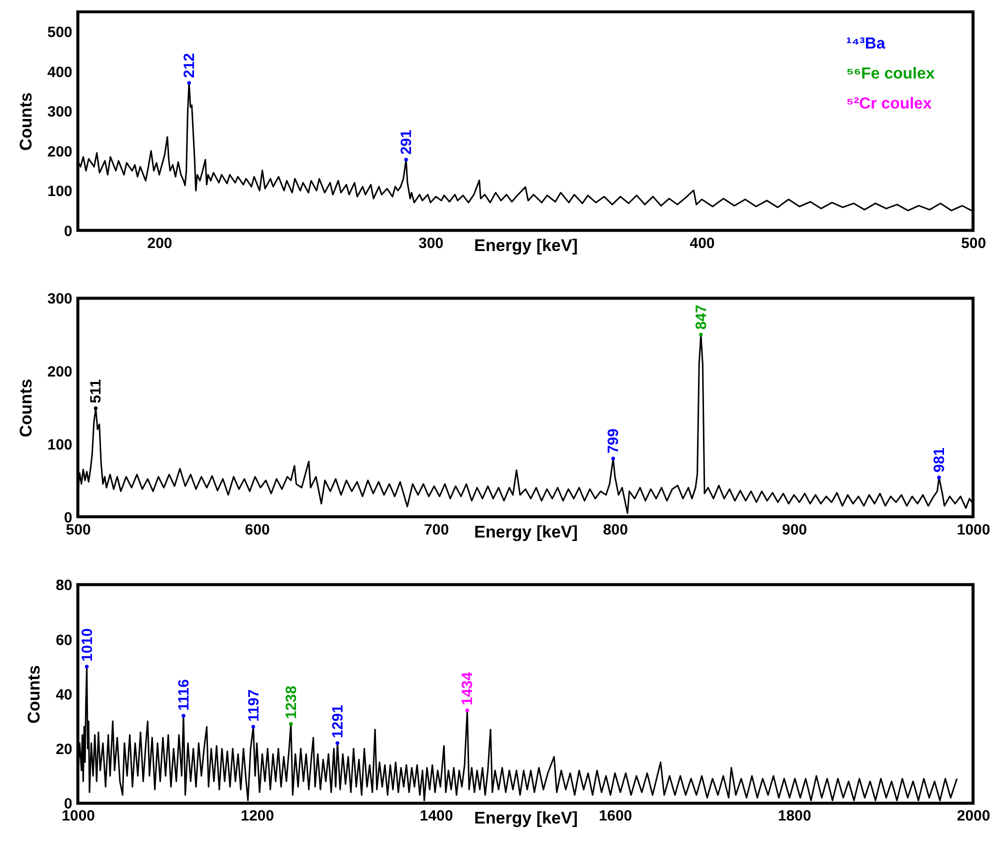  What do you see at coordinates (615, 529) in the screenshot?
I see `x-tick-label: 800` at bounding box center [615, 529].